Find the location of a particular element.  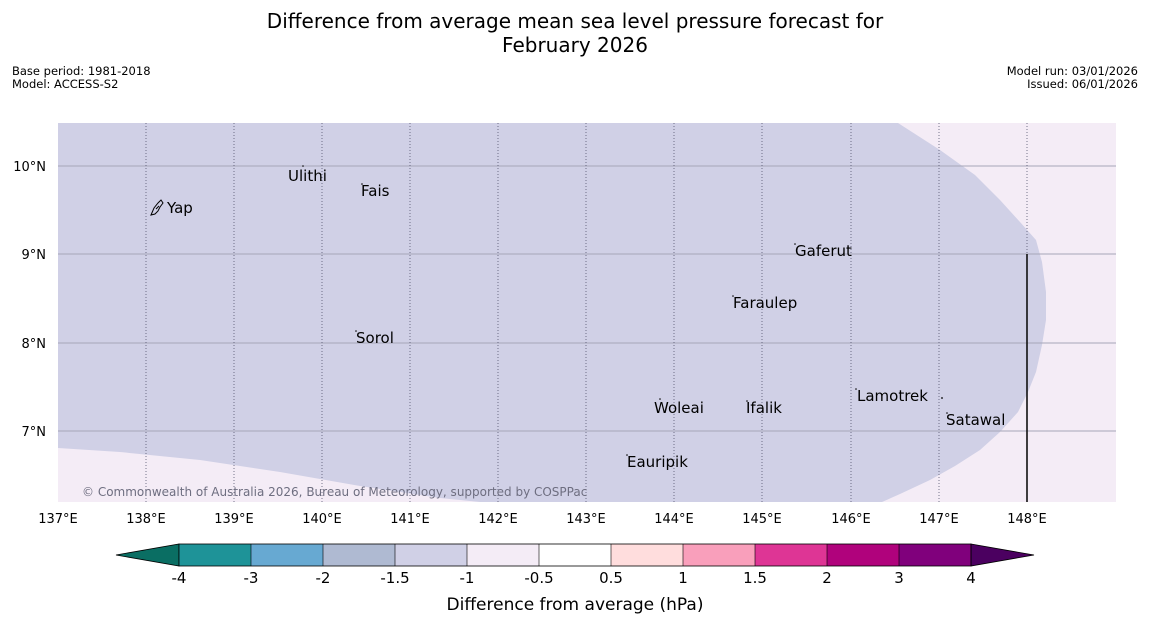

place-label-woleai: Woleai is located at coordinates (679, 408).